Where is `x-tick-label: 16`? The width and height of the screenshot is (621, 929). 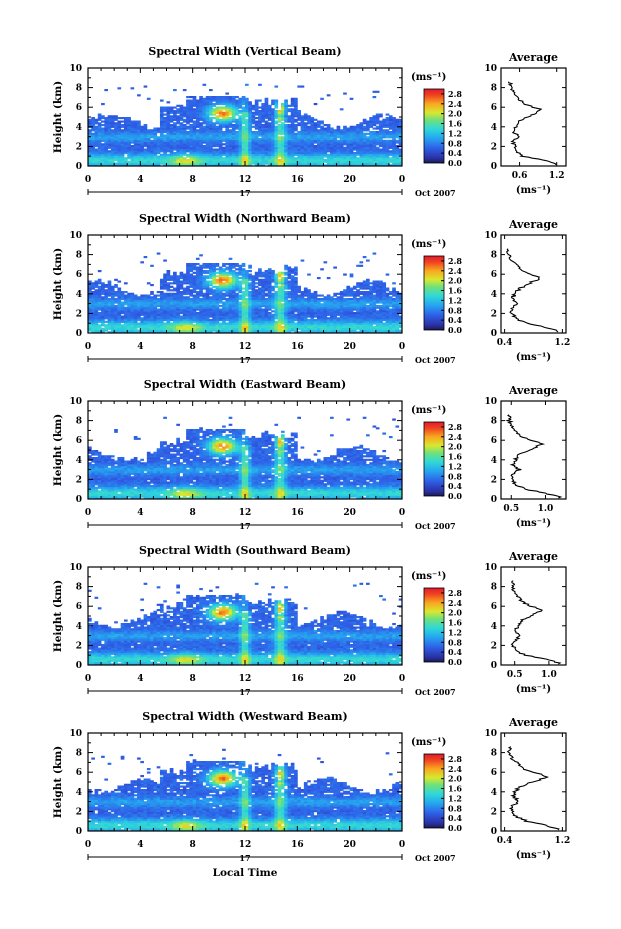 x-tick-label: 16 is located at coordinates (297, 180).